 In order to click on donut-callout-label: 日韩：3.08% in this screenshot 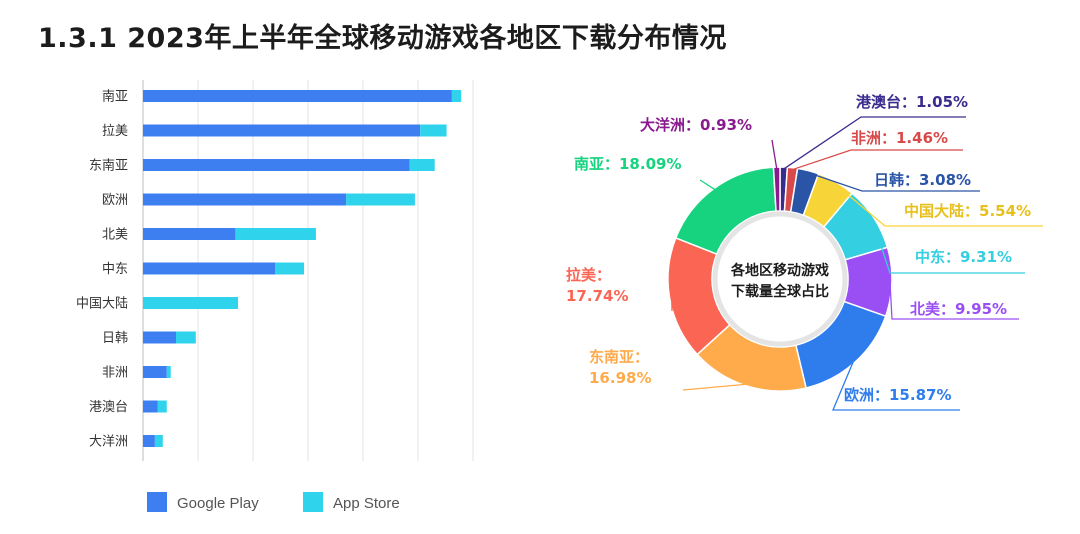, I will do `click(922, 180)`.